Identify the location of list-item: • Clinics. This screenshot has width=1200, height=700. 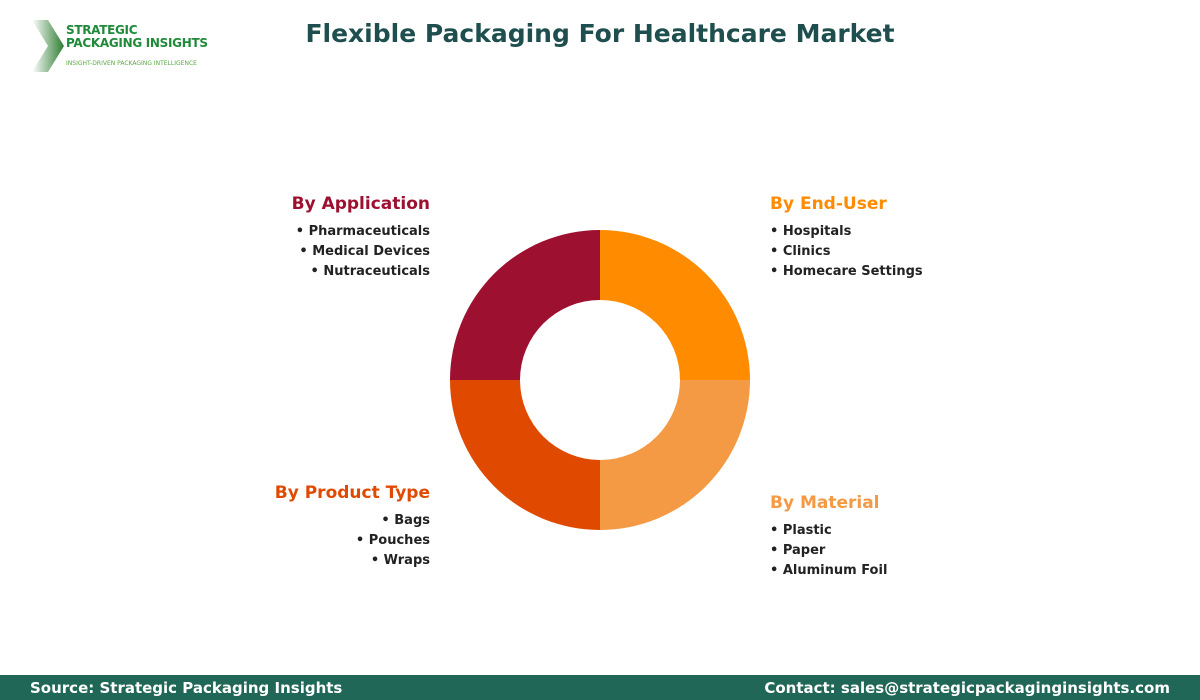
(800, 251).